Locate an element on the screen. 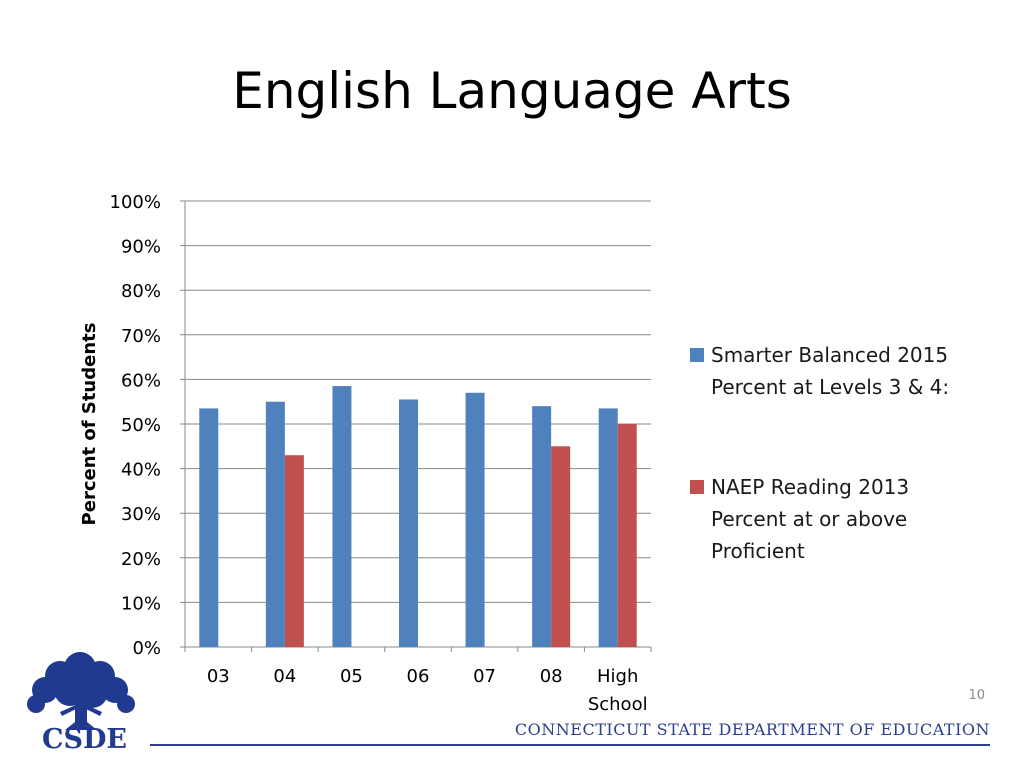 Image resolution: width=1024 pixels, height=768 pixels. csde-logo: CSDE is located at coordinates (85, 701).